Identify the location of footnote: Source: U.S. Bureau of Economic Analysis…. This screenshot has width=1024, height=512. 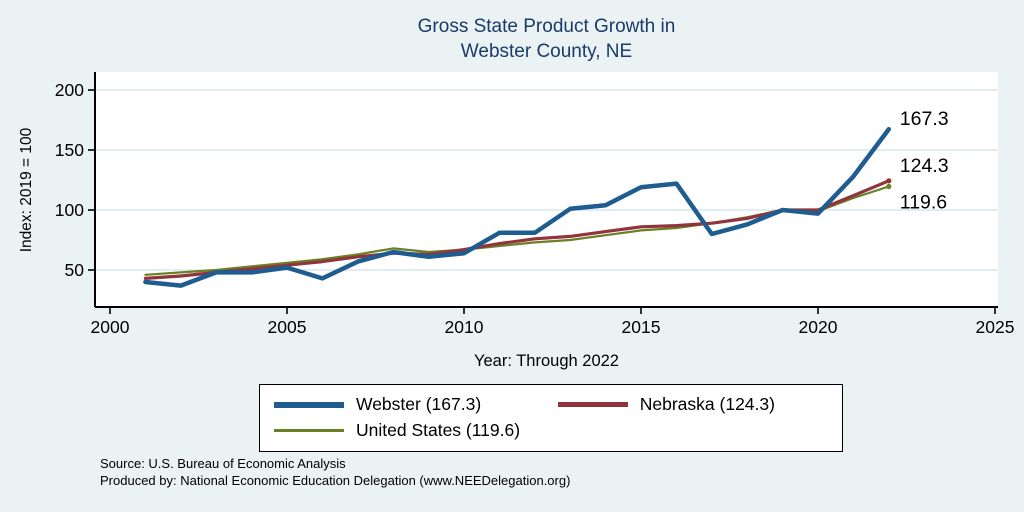
(335, 472).